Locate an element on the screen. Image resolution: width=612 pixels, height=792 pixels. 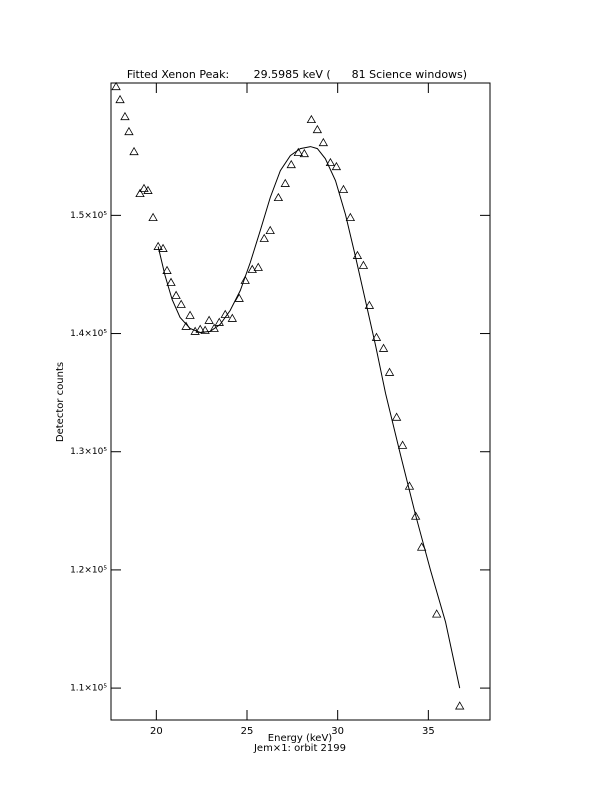
y-tick-label: 1.5×10⁵ is located at coordinates (88, 216).